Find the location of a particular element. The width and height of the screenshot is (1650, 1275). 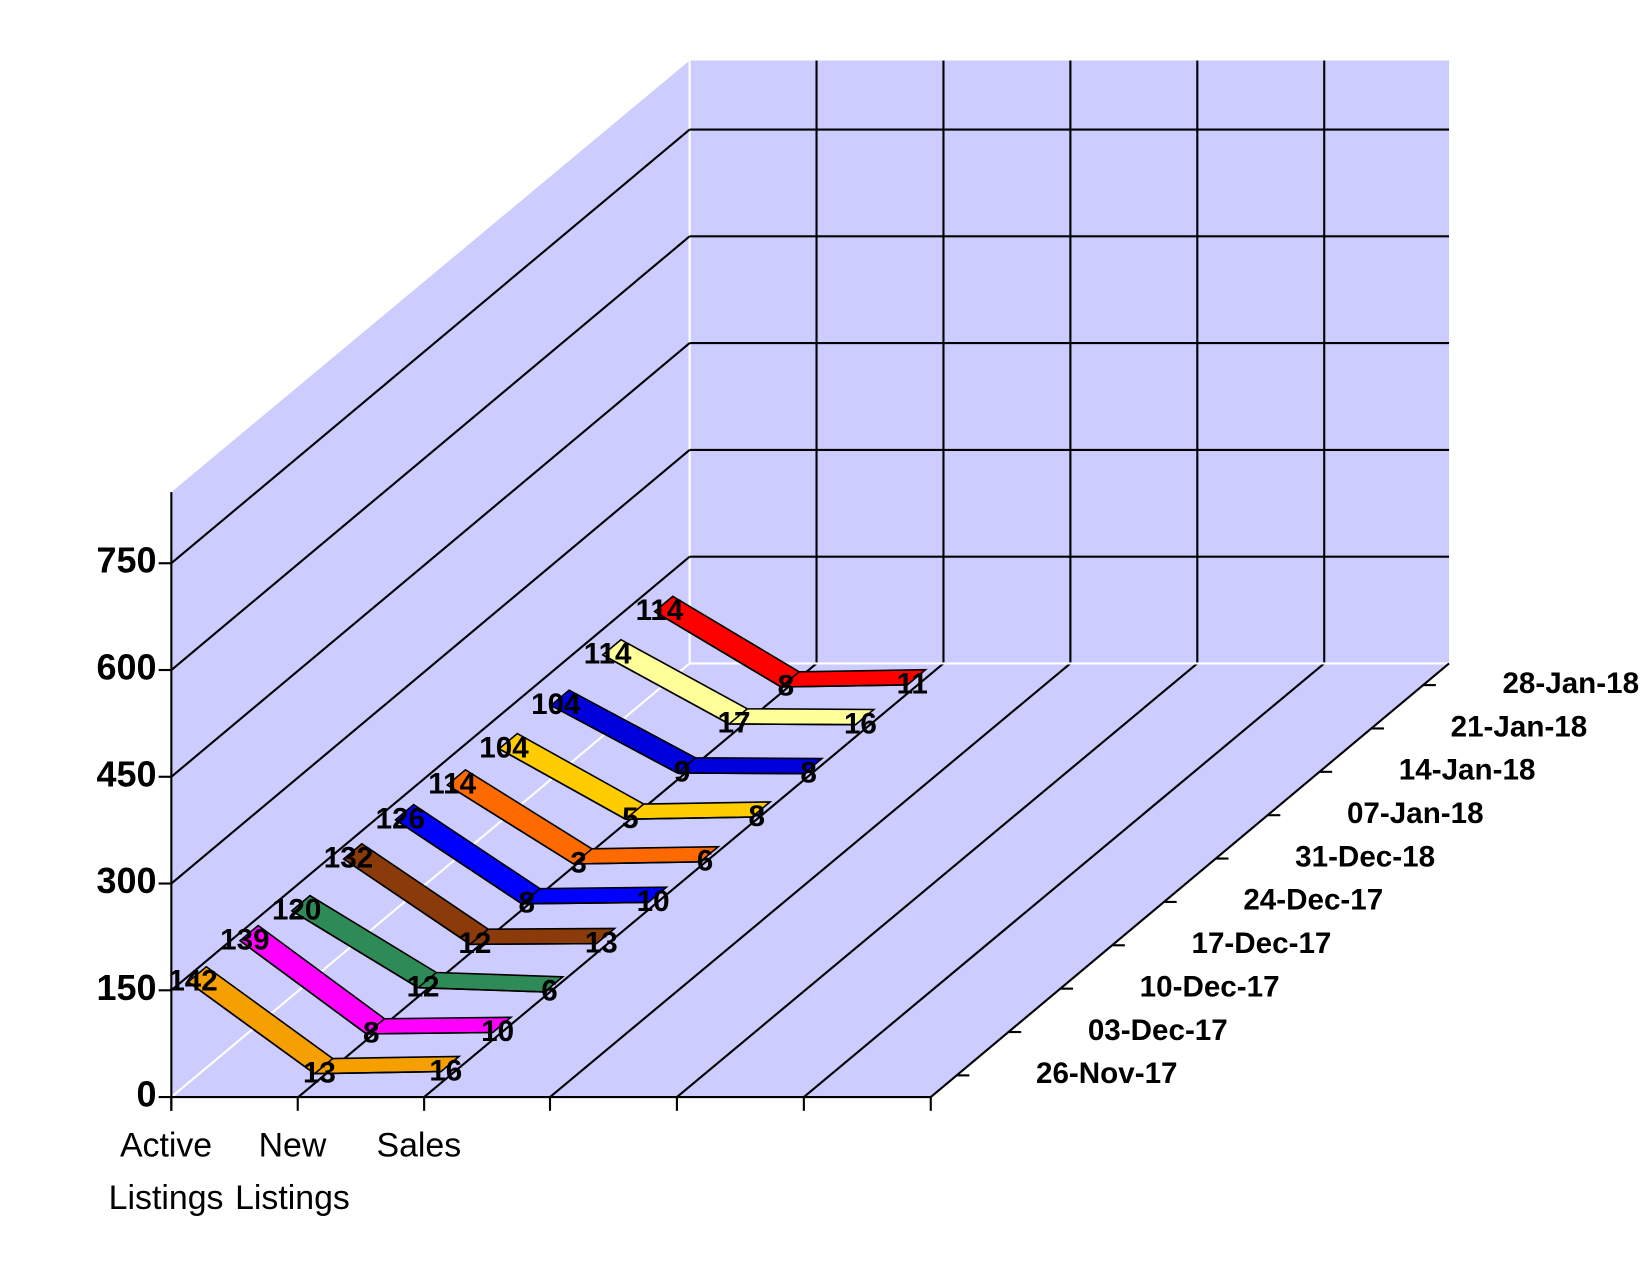

x-tick-label-box: New Listings is located at coordinates (292, 1171).